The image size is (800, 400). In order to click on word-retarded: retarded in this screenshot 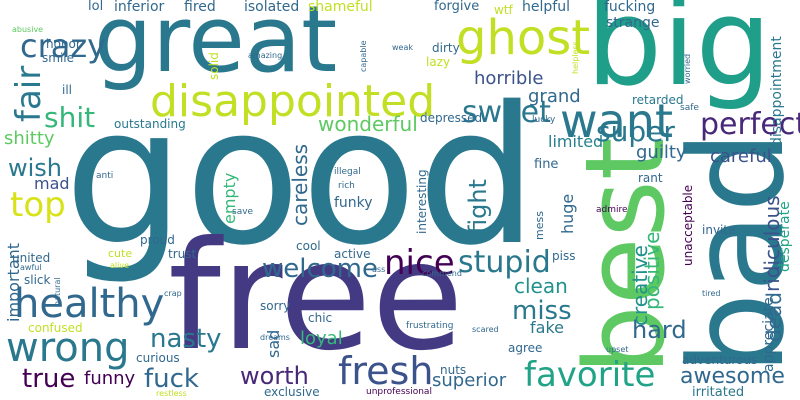, I will do `click(658, 100)`.